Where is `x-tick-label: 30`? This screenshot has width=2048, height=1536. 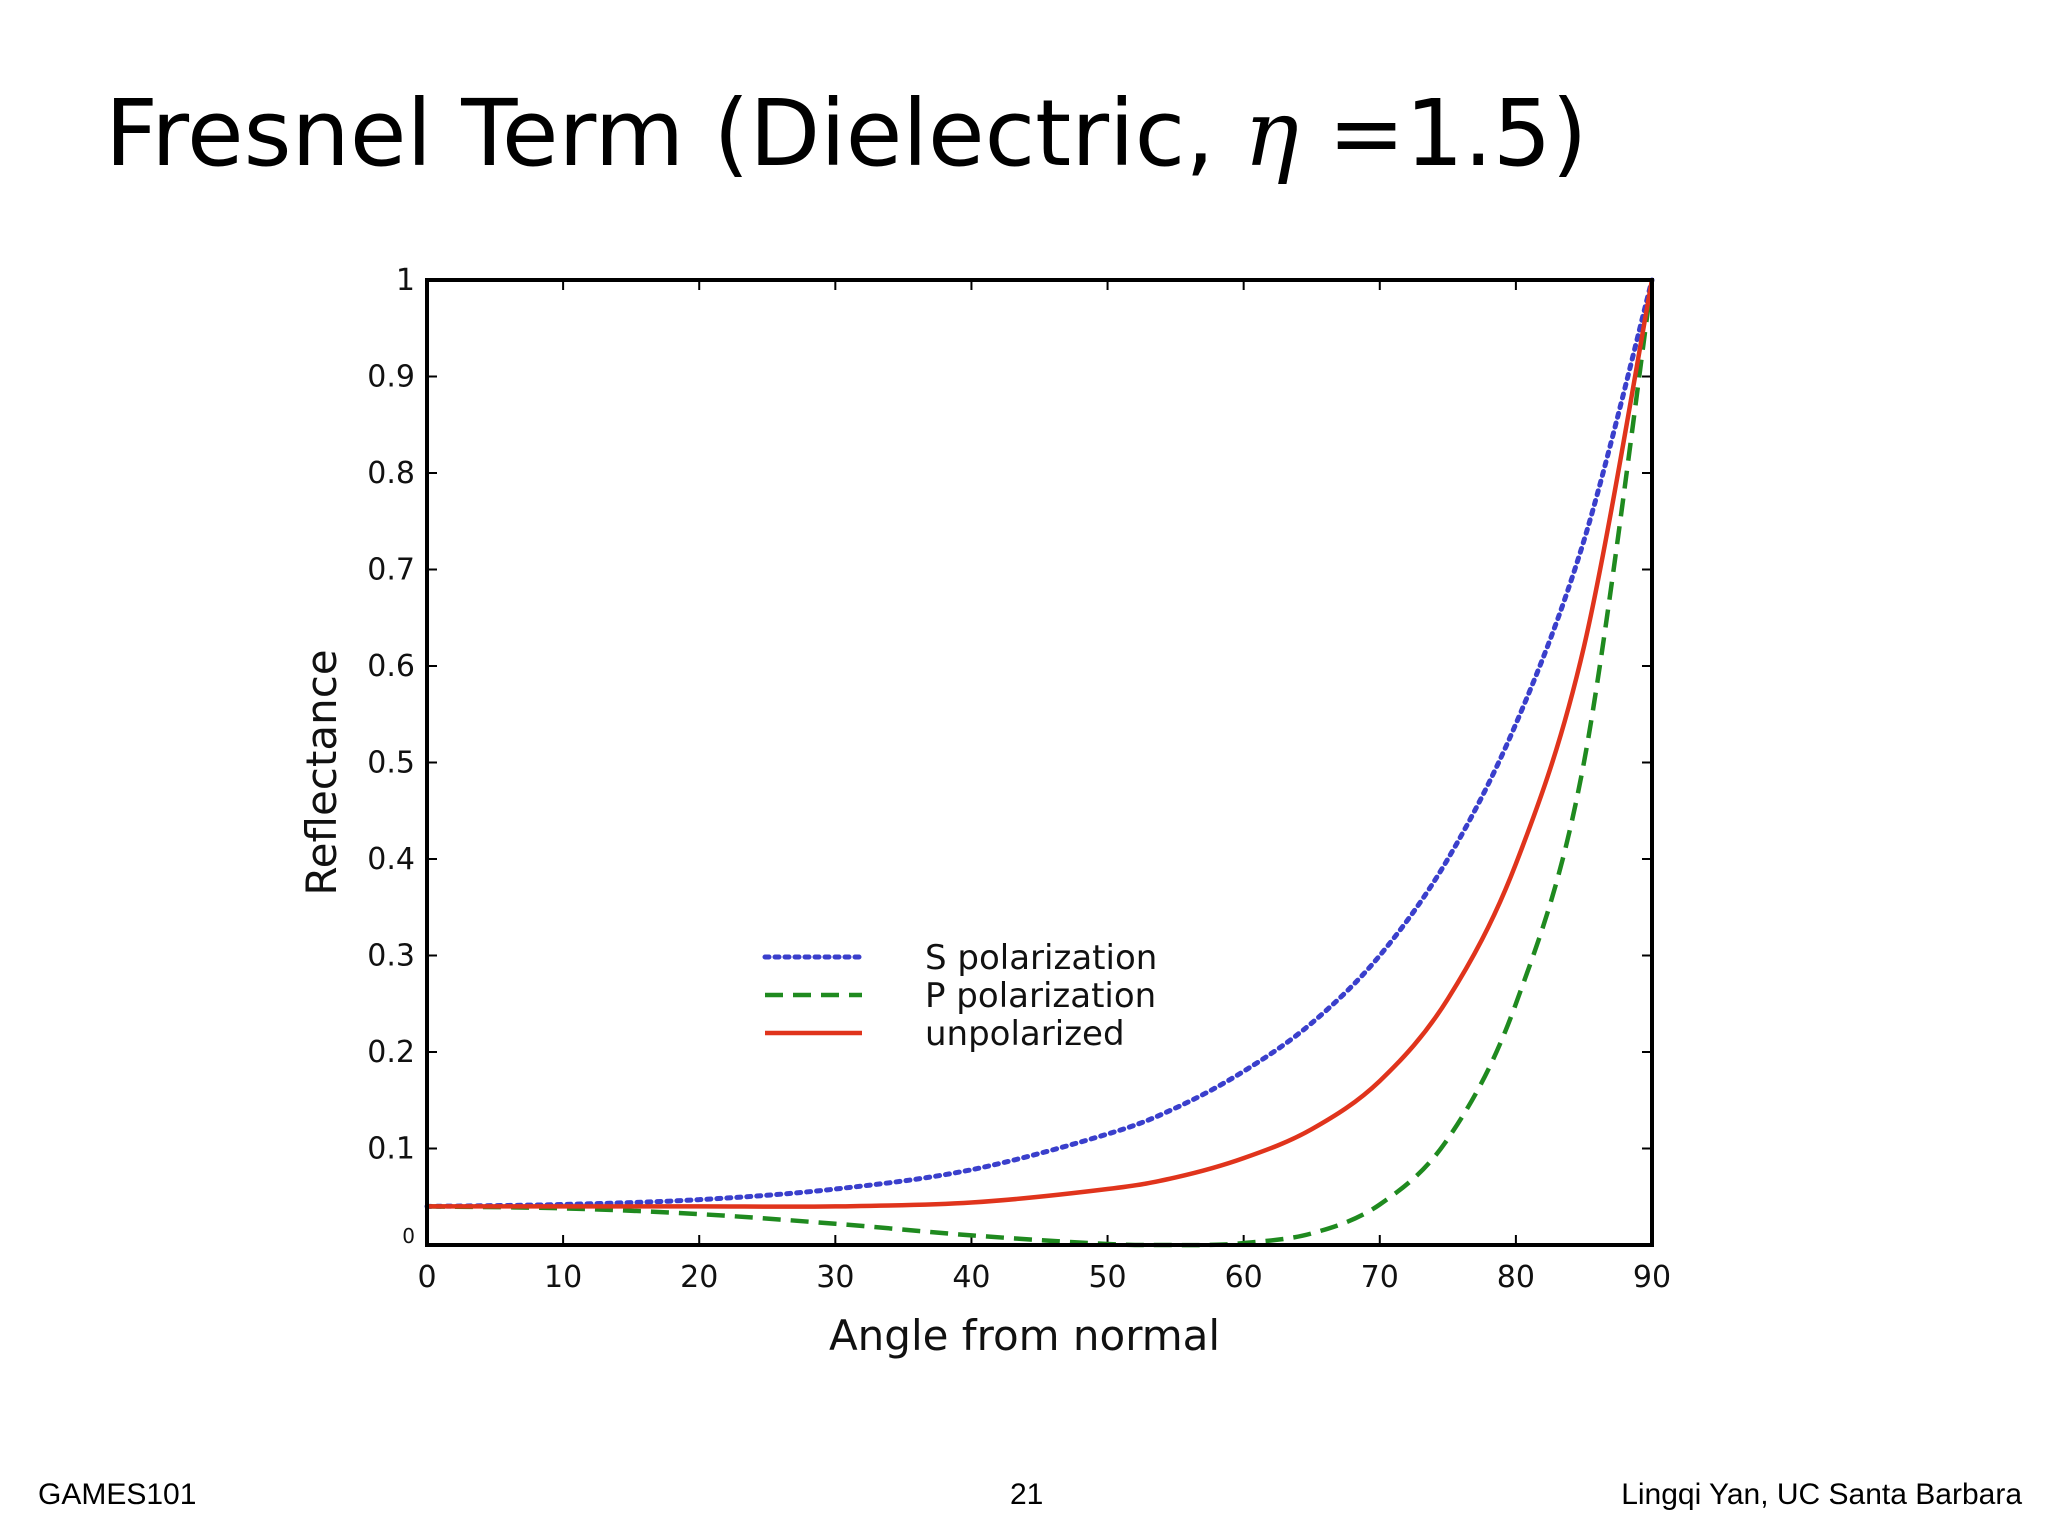 x-tick-label: 30 is located at coordinates (835, 1277).